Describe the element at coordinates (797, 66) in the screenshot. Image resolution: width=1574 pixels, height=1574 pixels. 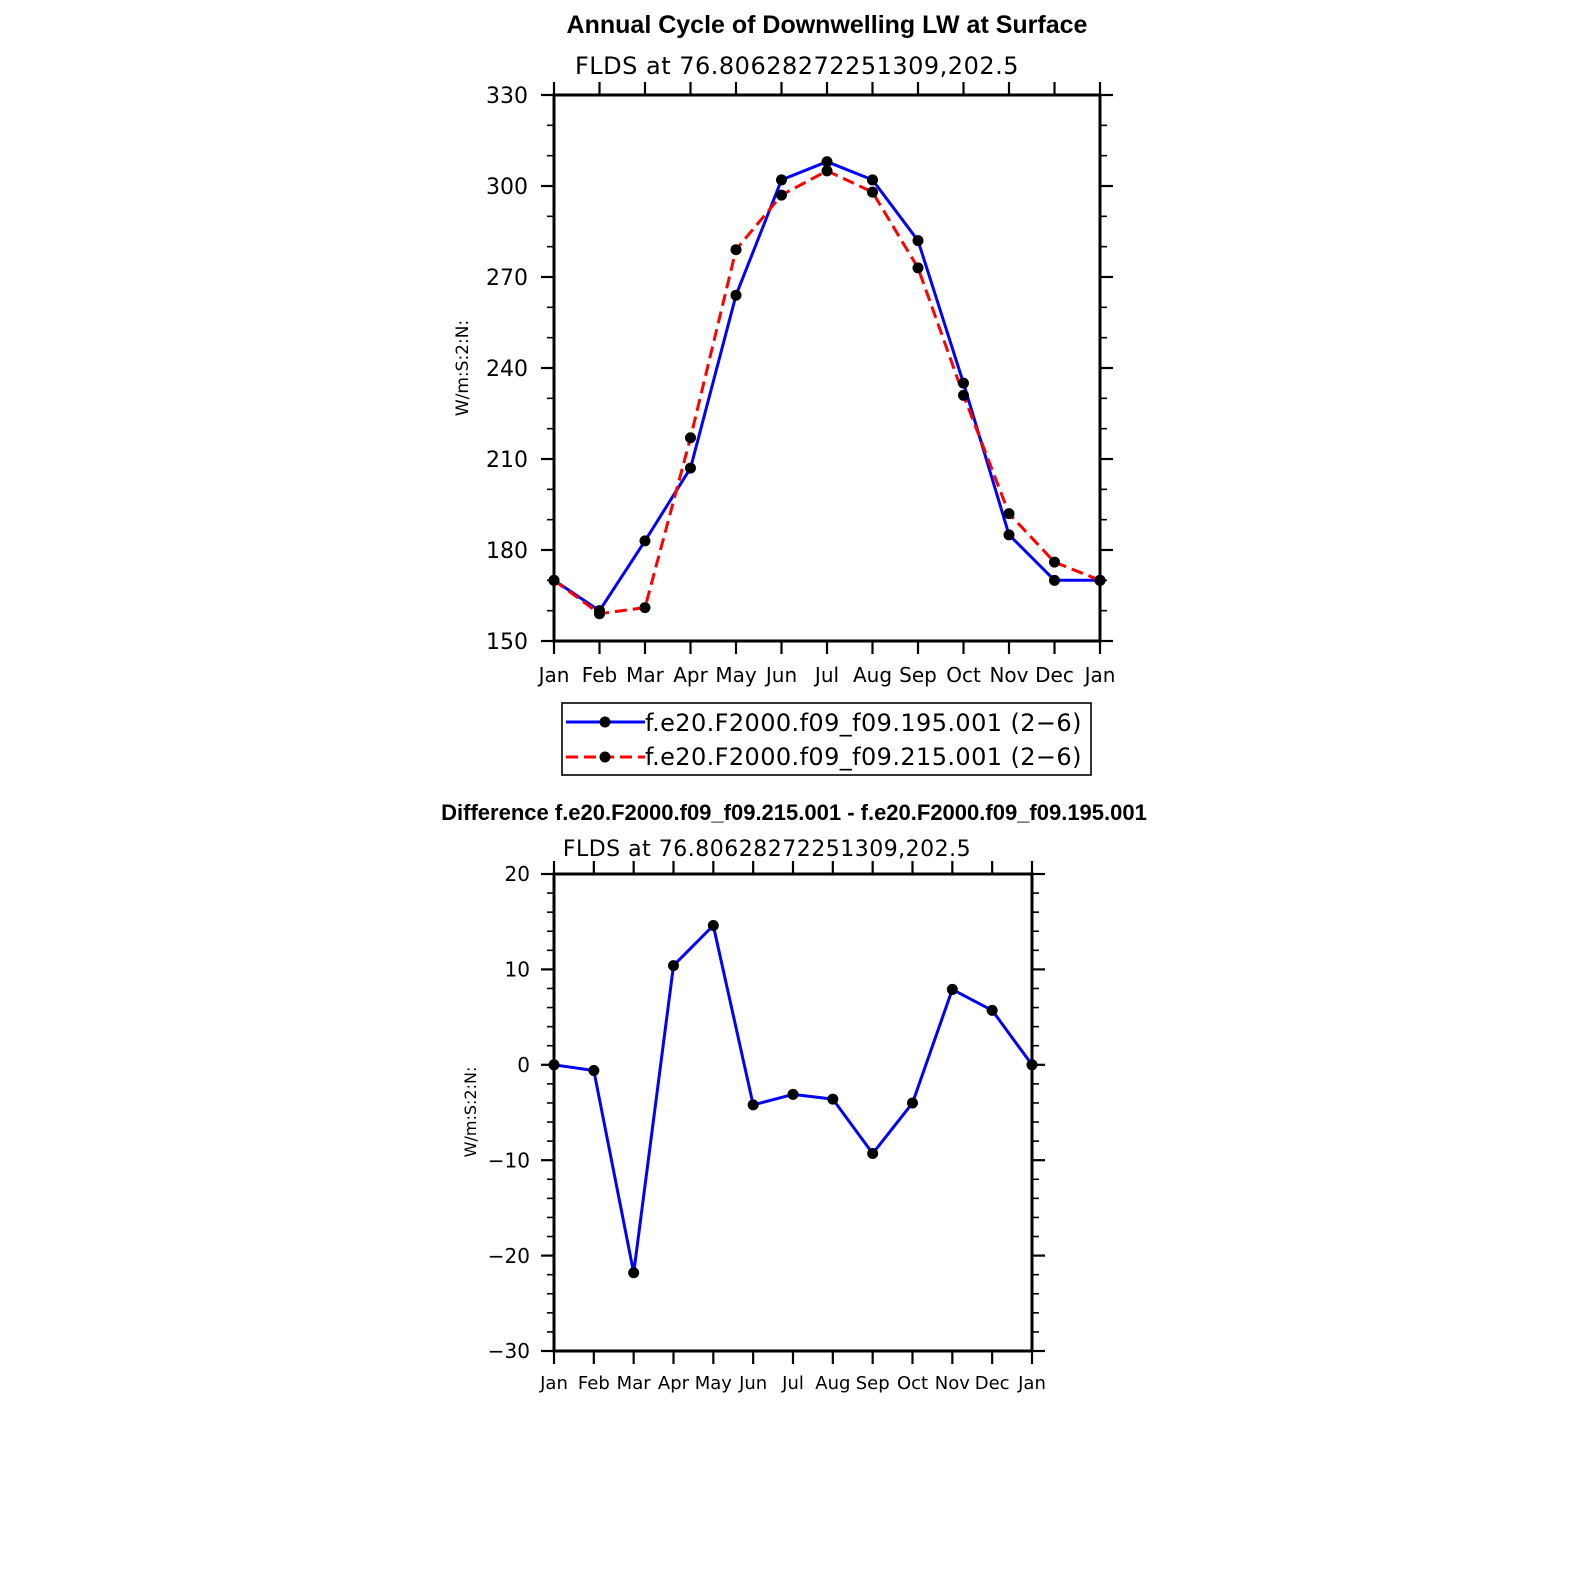
I see `chart1-subtitle: FLDS at 76.80628272251309,202.5` at that location.